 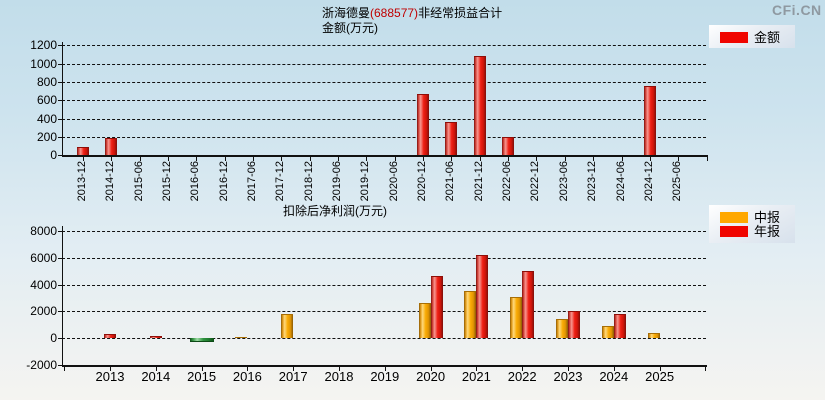 I want to click on y-axis-label: 1200, so click(x=43, y=45).